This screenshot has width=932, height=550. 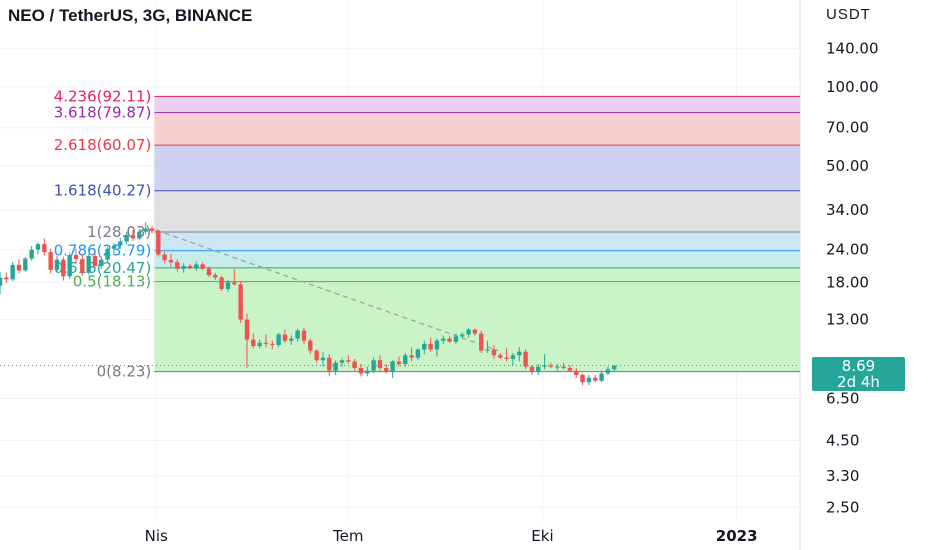 I want to click on fib-label-3.618: 3.618(79.87), so click(x=103, y=113).